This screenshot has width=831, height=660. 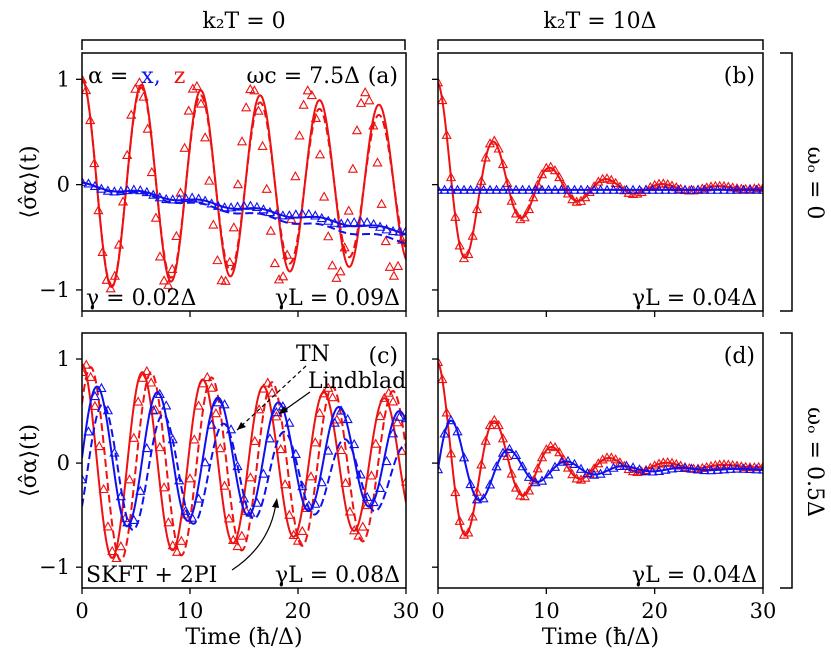 I want to click on ytick-label-c-2: 1, so click(x=63, y=359).